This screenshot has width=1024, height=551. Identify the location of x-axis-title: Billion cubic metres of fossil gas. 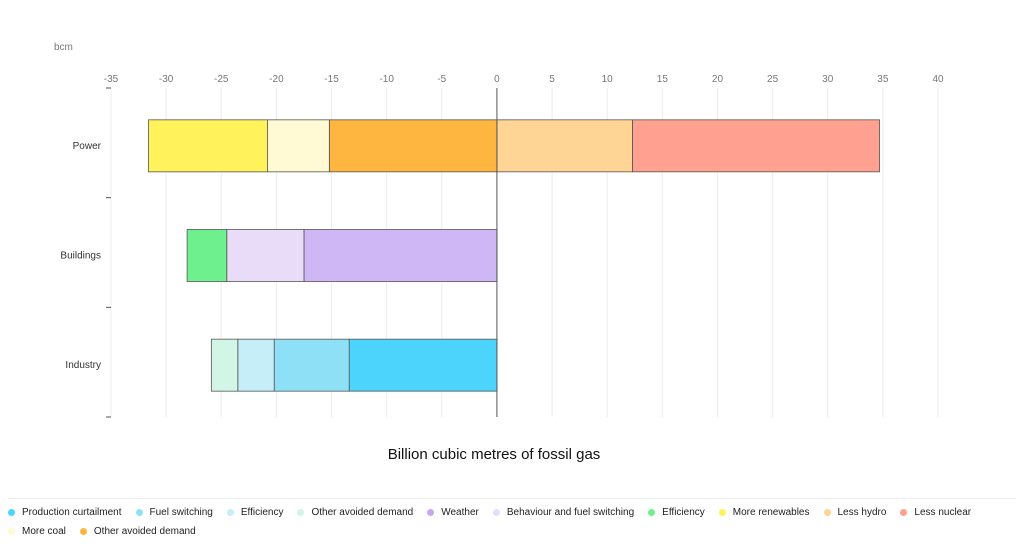
(494, 454).